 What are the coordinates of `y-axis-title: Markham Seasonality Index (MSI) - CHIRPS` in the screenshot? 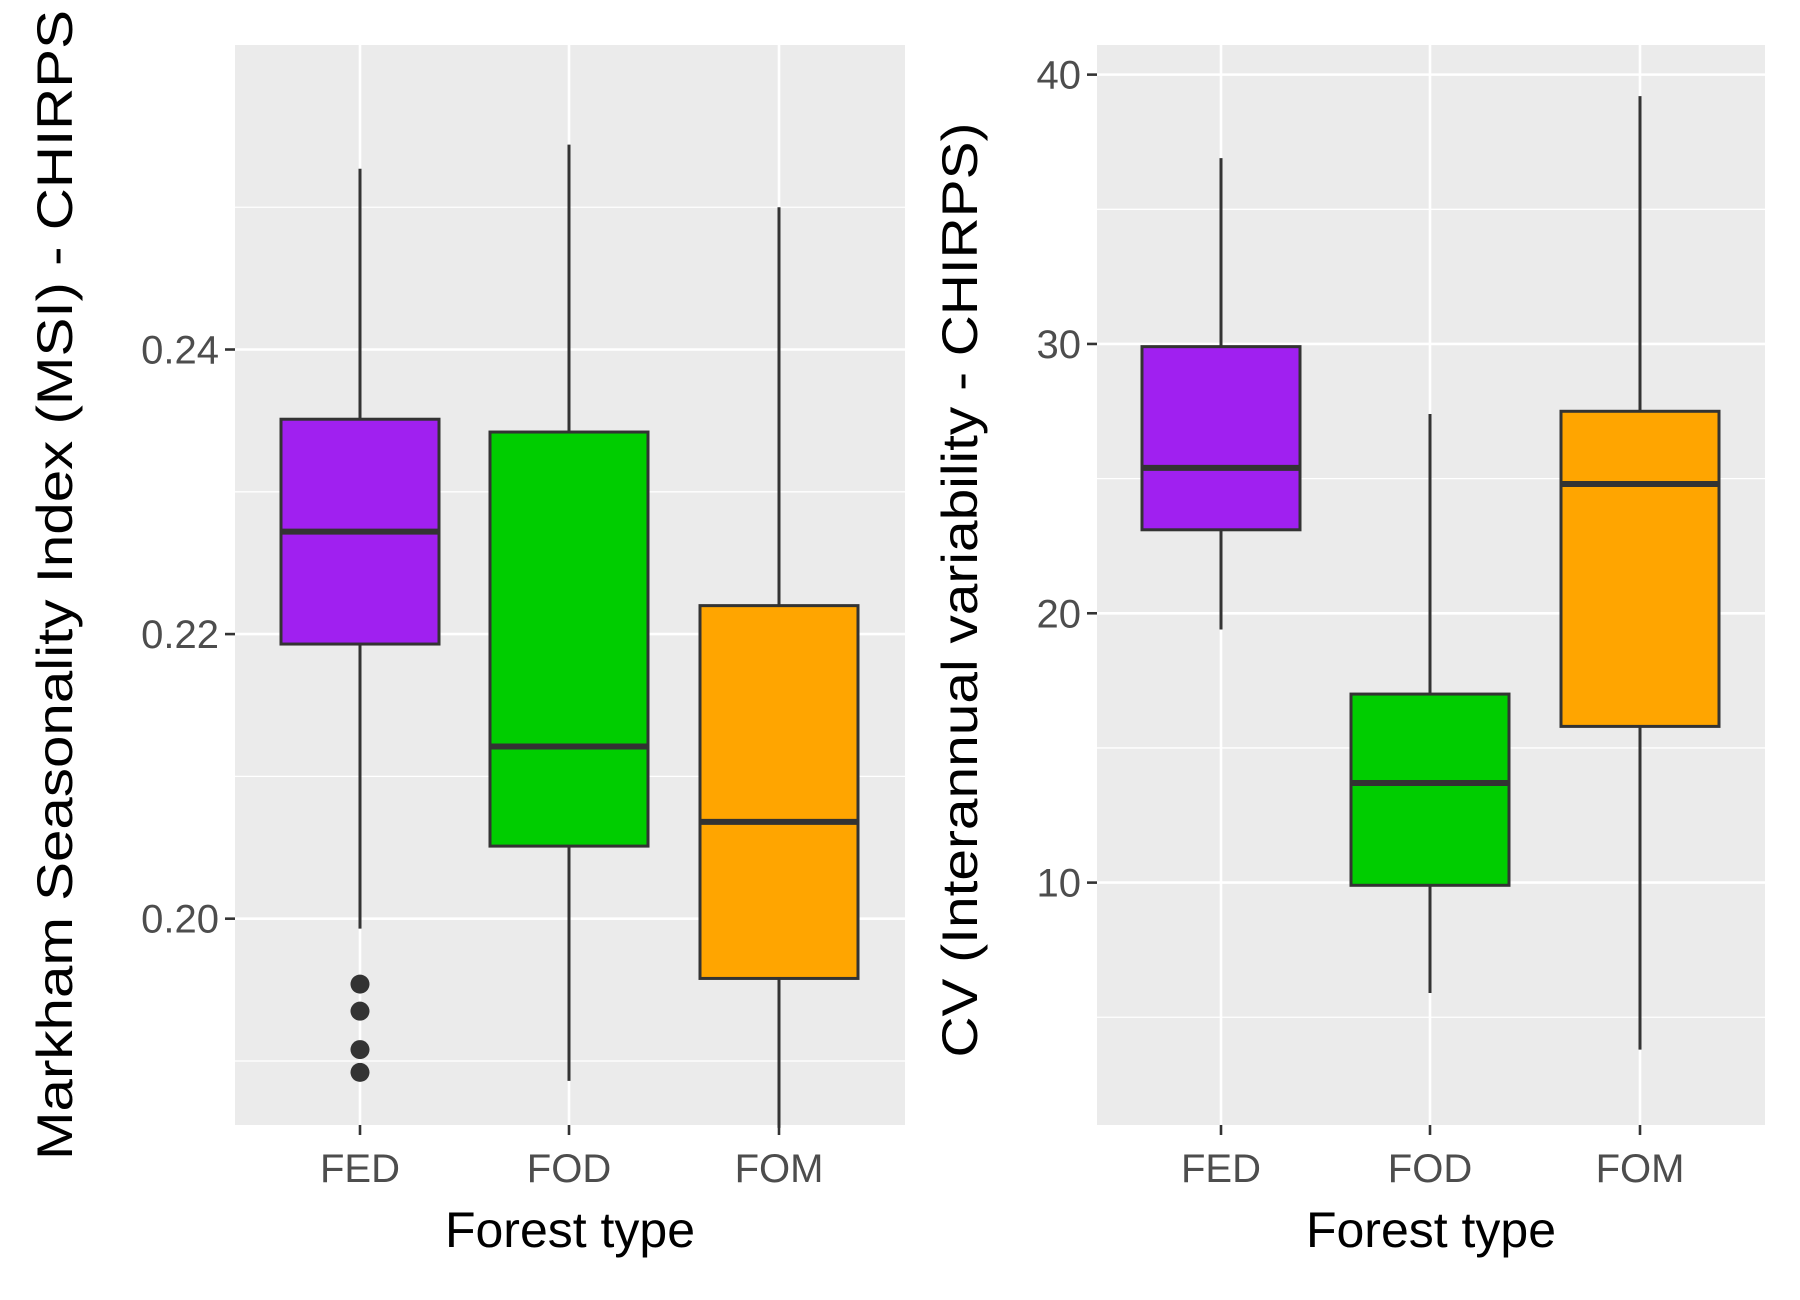 It's located at (55, 585).